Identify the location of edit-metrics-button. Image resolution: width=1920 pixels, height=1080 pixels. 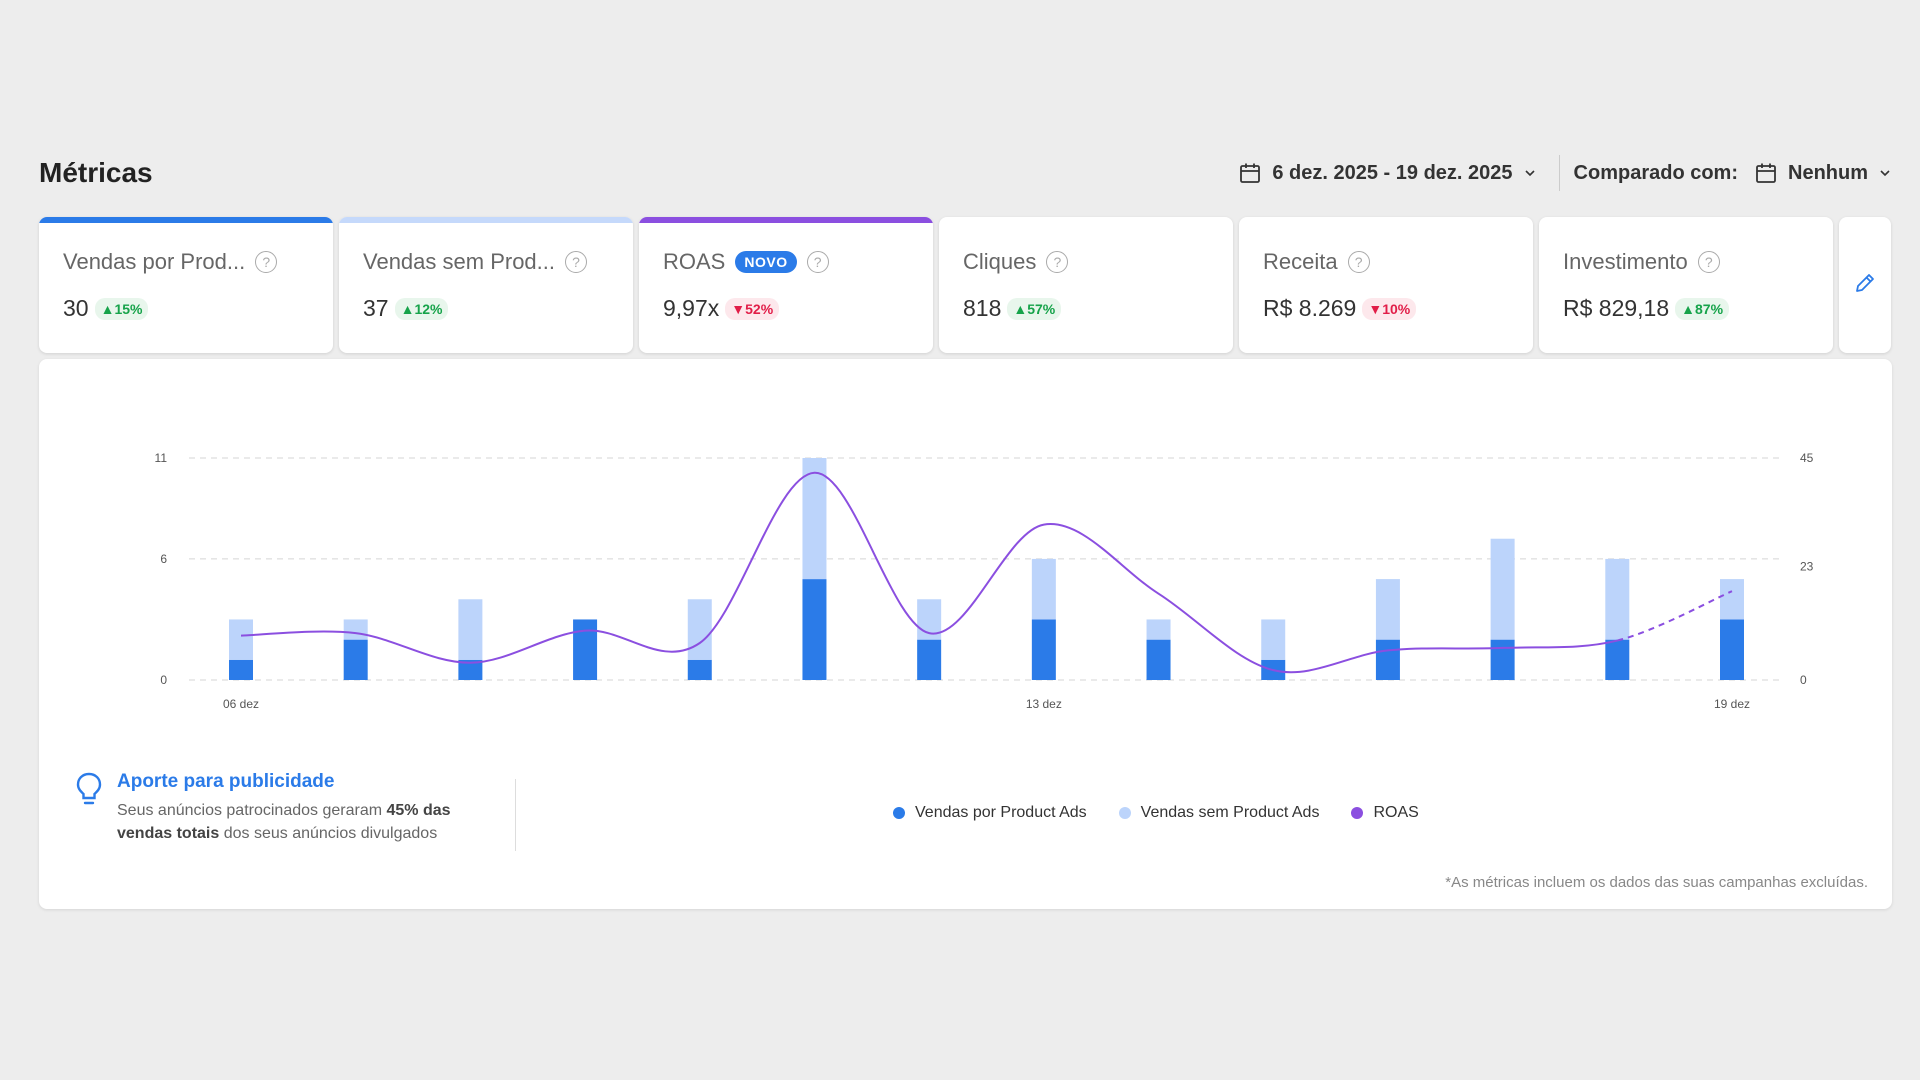
(1865, 285).